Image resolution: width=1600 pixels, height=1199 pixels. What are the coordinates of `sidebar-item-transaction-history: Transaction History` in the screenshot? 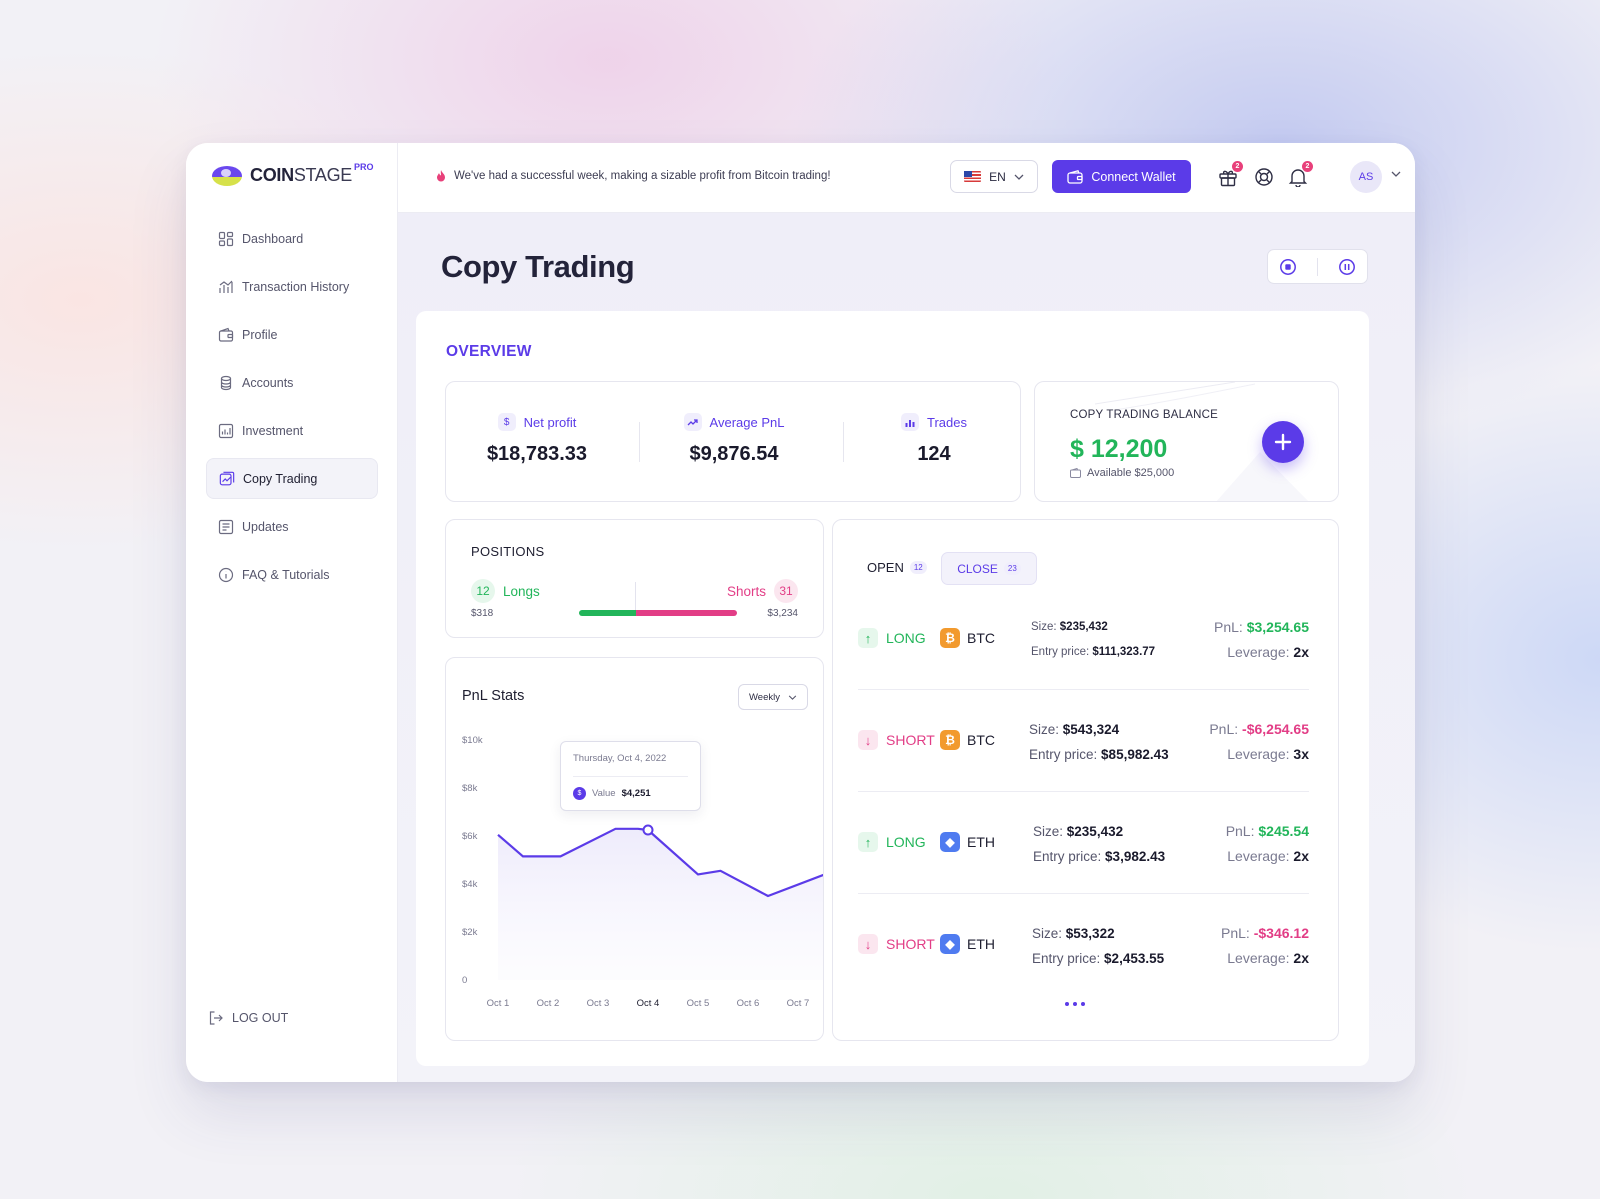 It's located at (292, 286).